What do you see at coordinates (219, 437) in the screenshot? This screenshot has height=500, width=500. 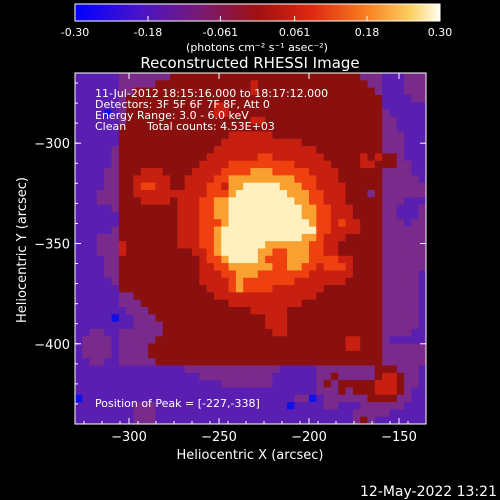 I see `x-tick-label: −250` at bounding box center [219, 437].